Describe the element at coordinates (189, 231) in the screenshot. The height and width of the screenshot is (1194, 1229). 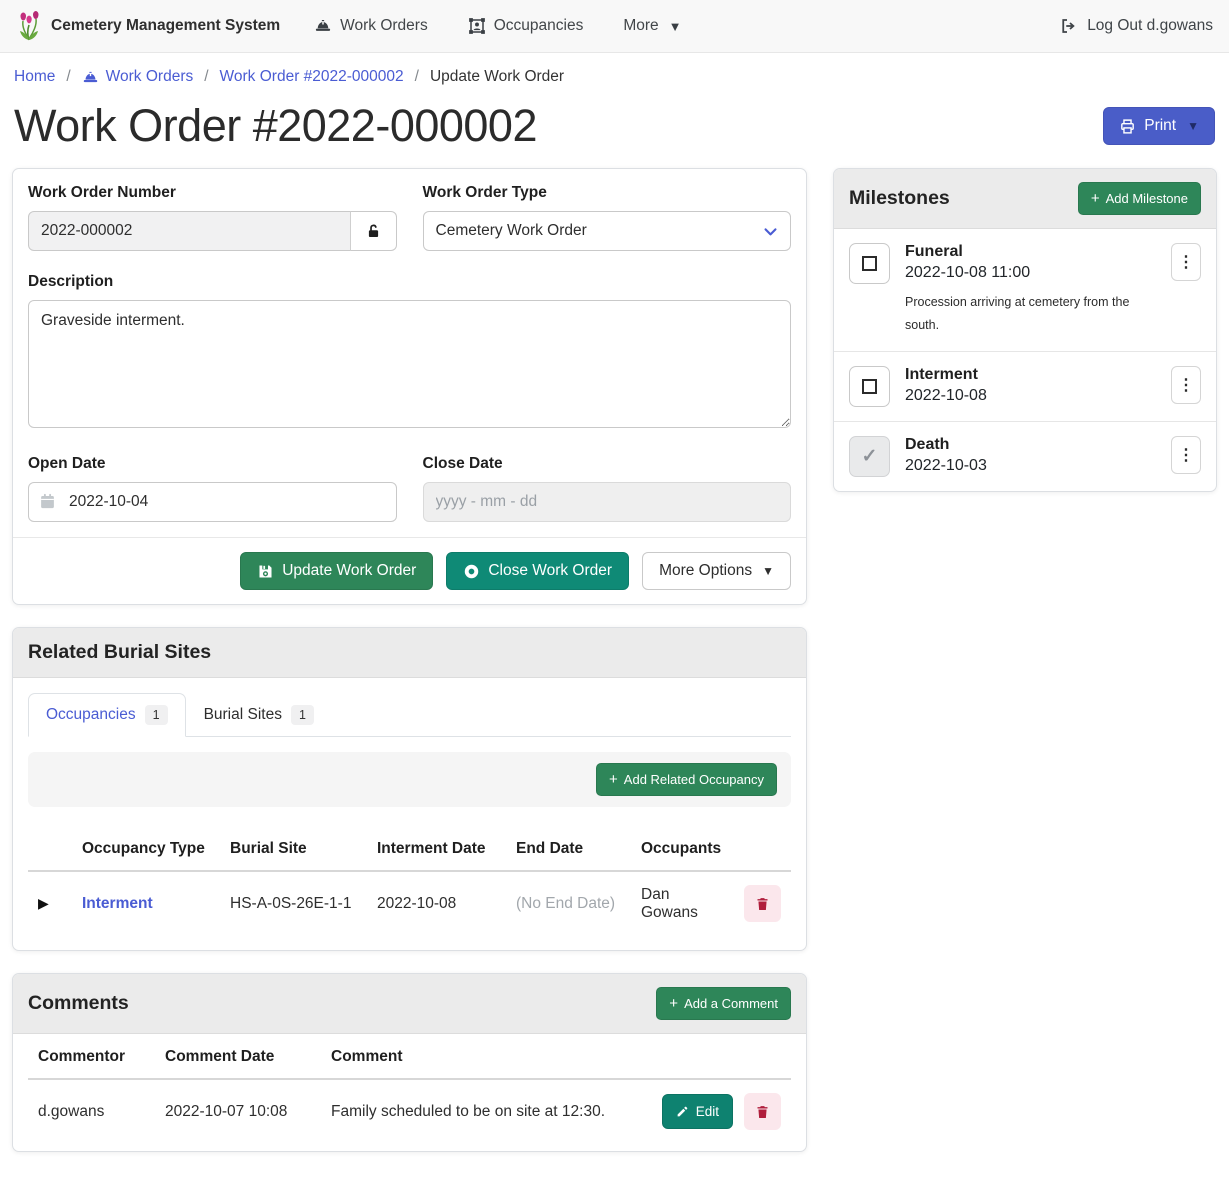
I see `work-order-number-input` at that location.